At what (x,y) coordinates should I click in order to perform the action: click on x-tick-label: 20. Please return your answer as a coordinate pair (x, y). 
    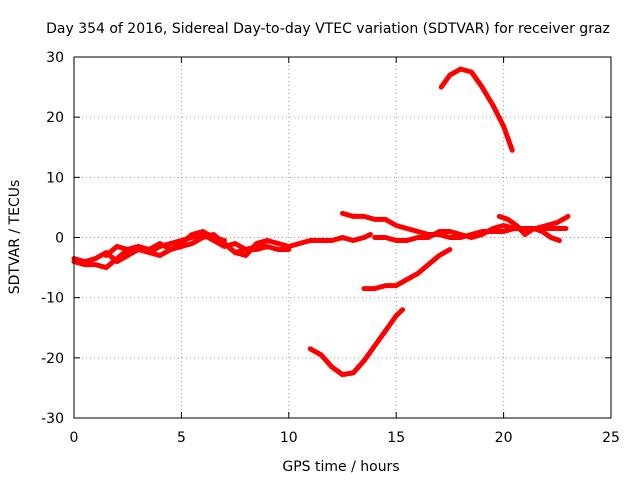
    Looking at the image, I should click on (504, 438).